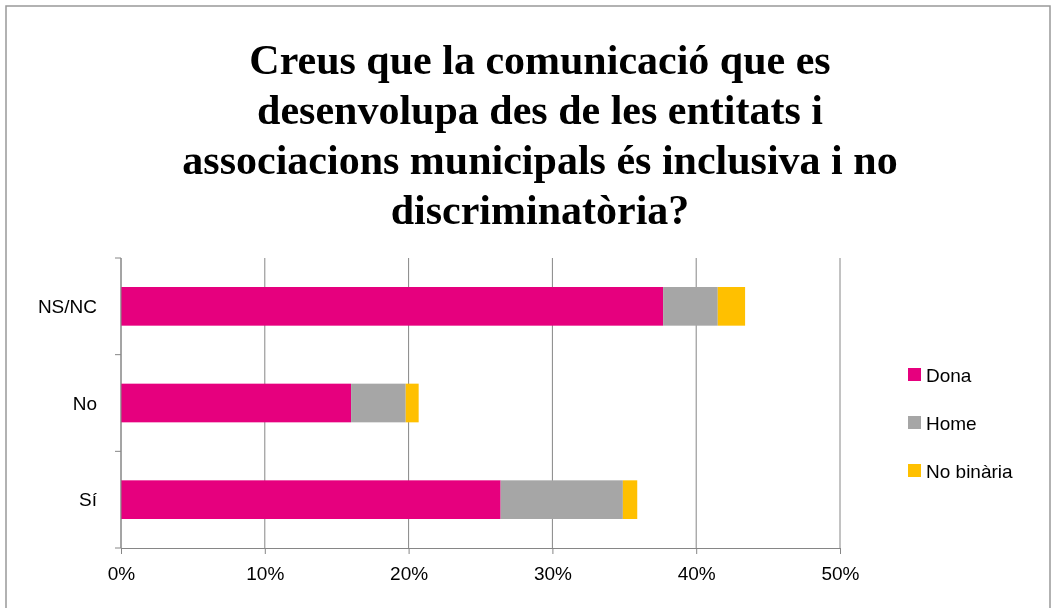 The height and width of the screenshot is (608, 1053). What do you see at coordinates (951, 423) in the screenshot?
I see `legend-label: Home` at bounding box center [951, 423].